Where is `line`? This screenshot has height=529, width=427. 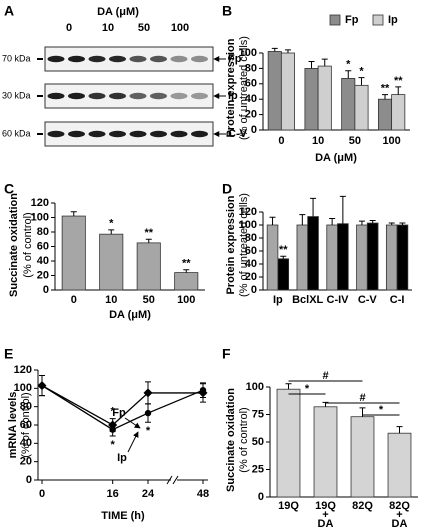
line is located at coordinates (122, 408).